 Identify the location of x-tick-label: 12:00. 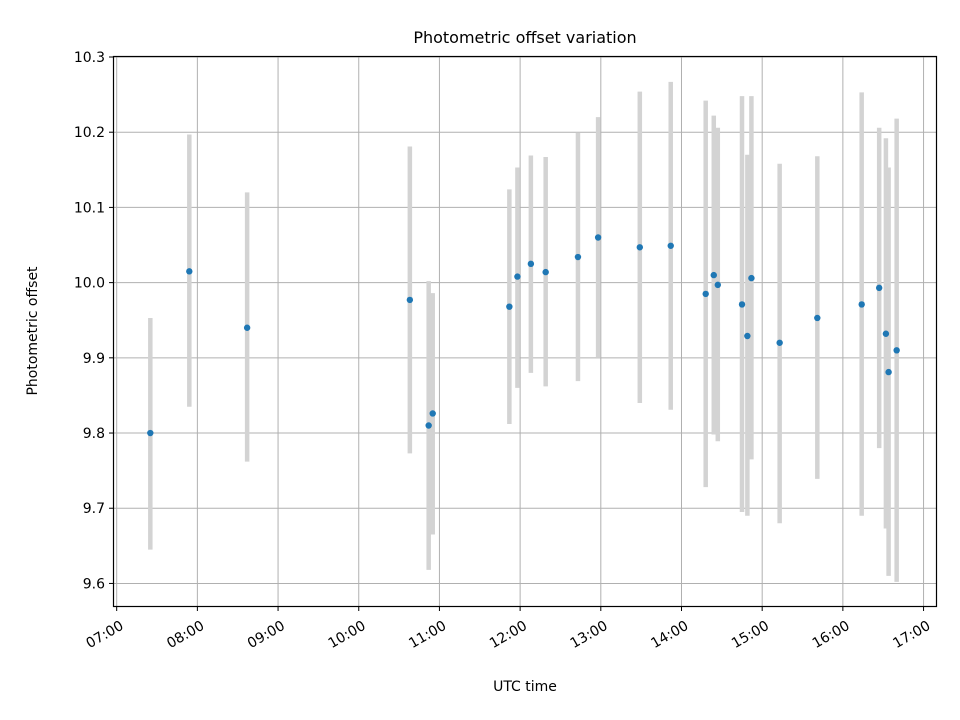
(508, 635).